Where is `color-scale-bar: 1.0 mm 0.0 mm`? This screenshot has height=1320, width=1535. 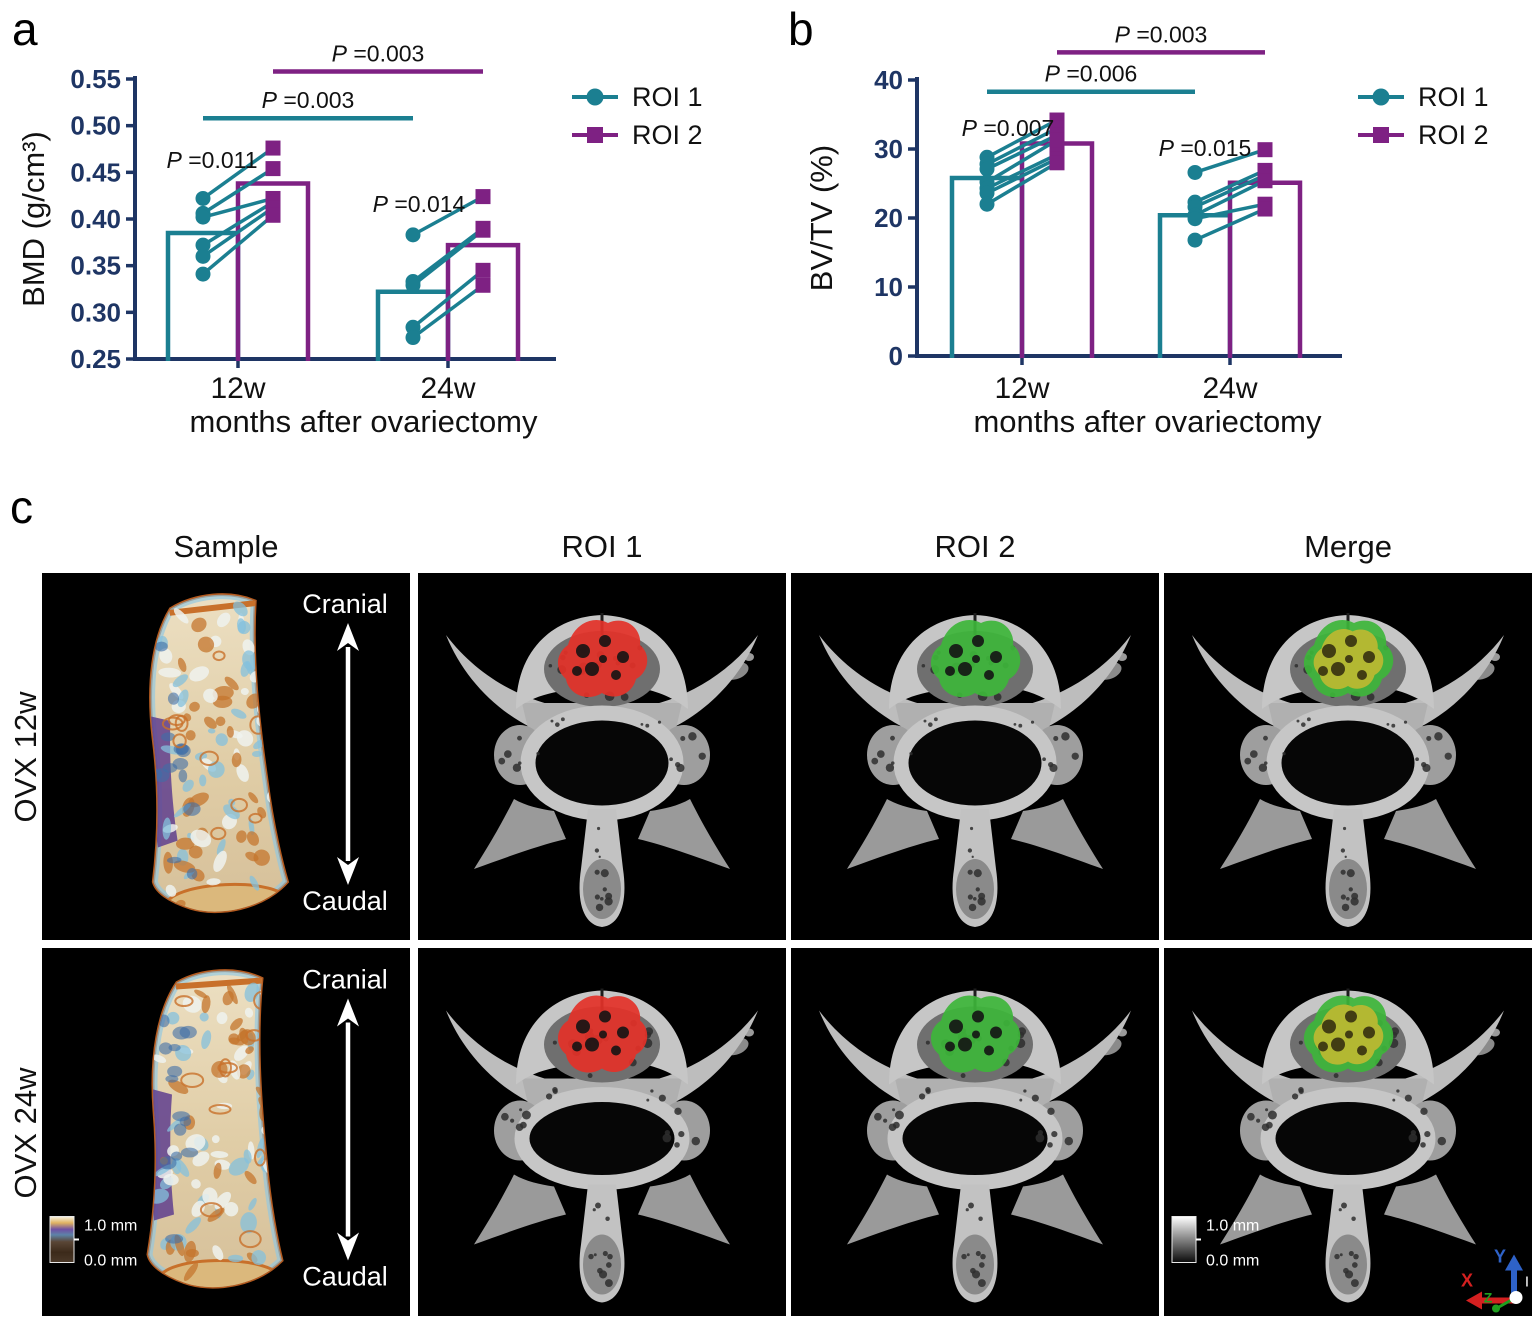 color-scale-bar: 1.0 mm 0.0 mm is located at coordinates (93, 1243).